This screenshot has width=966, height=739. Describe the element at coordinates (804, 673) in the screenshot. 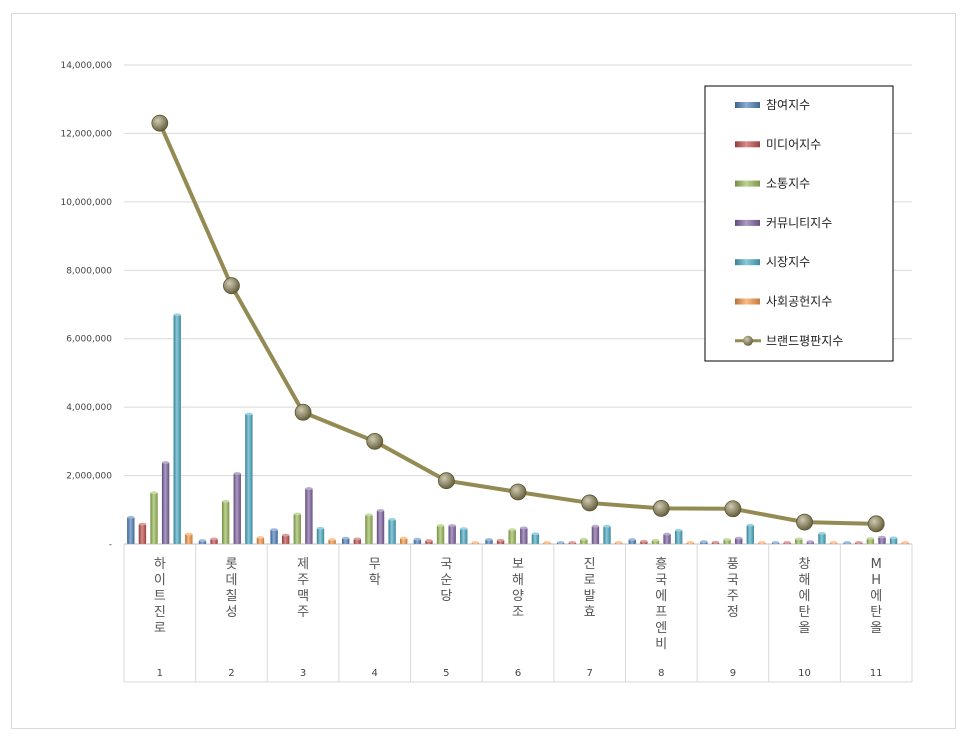

I see `x-category-index: 10` at that location.